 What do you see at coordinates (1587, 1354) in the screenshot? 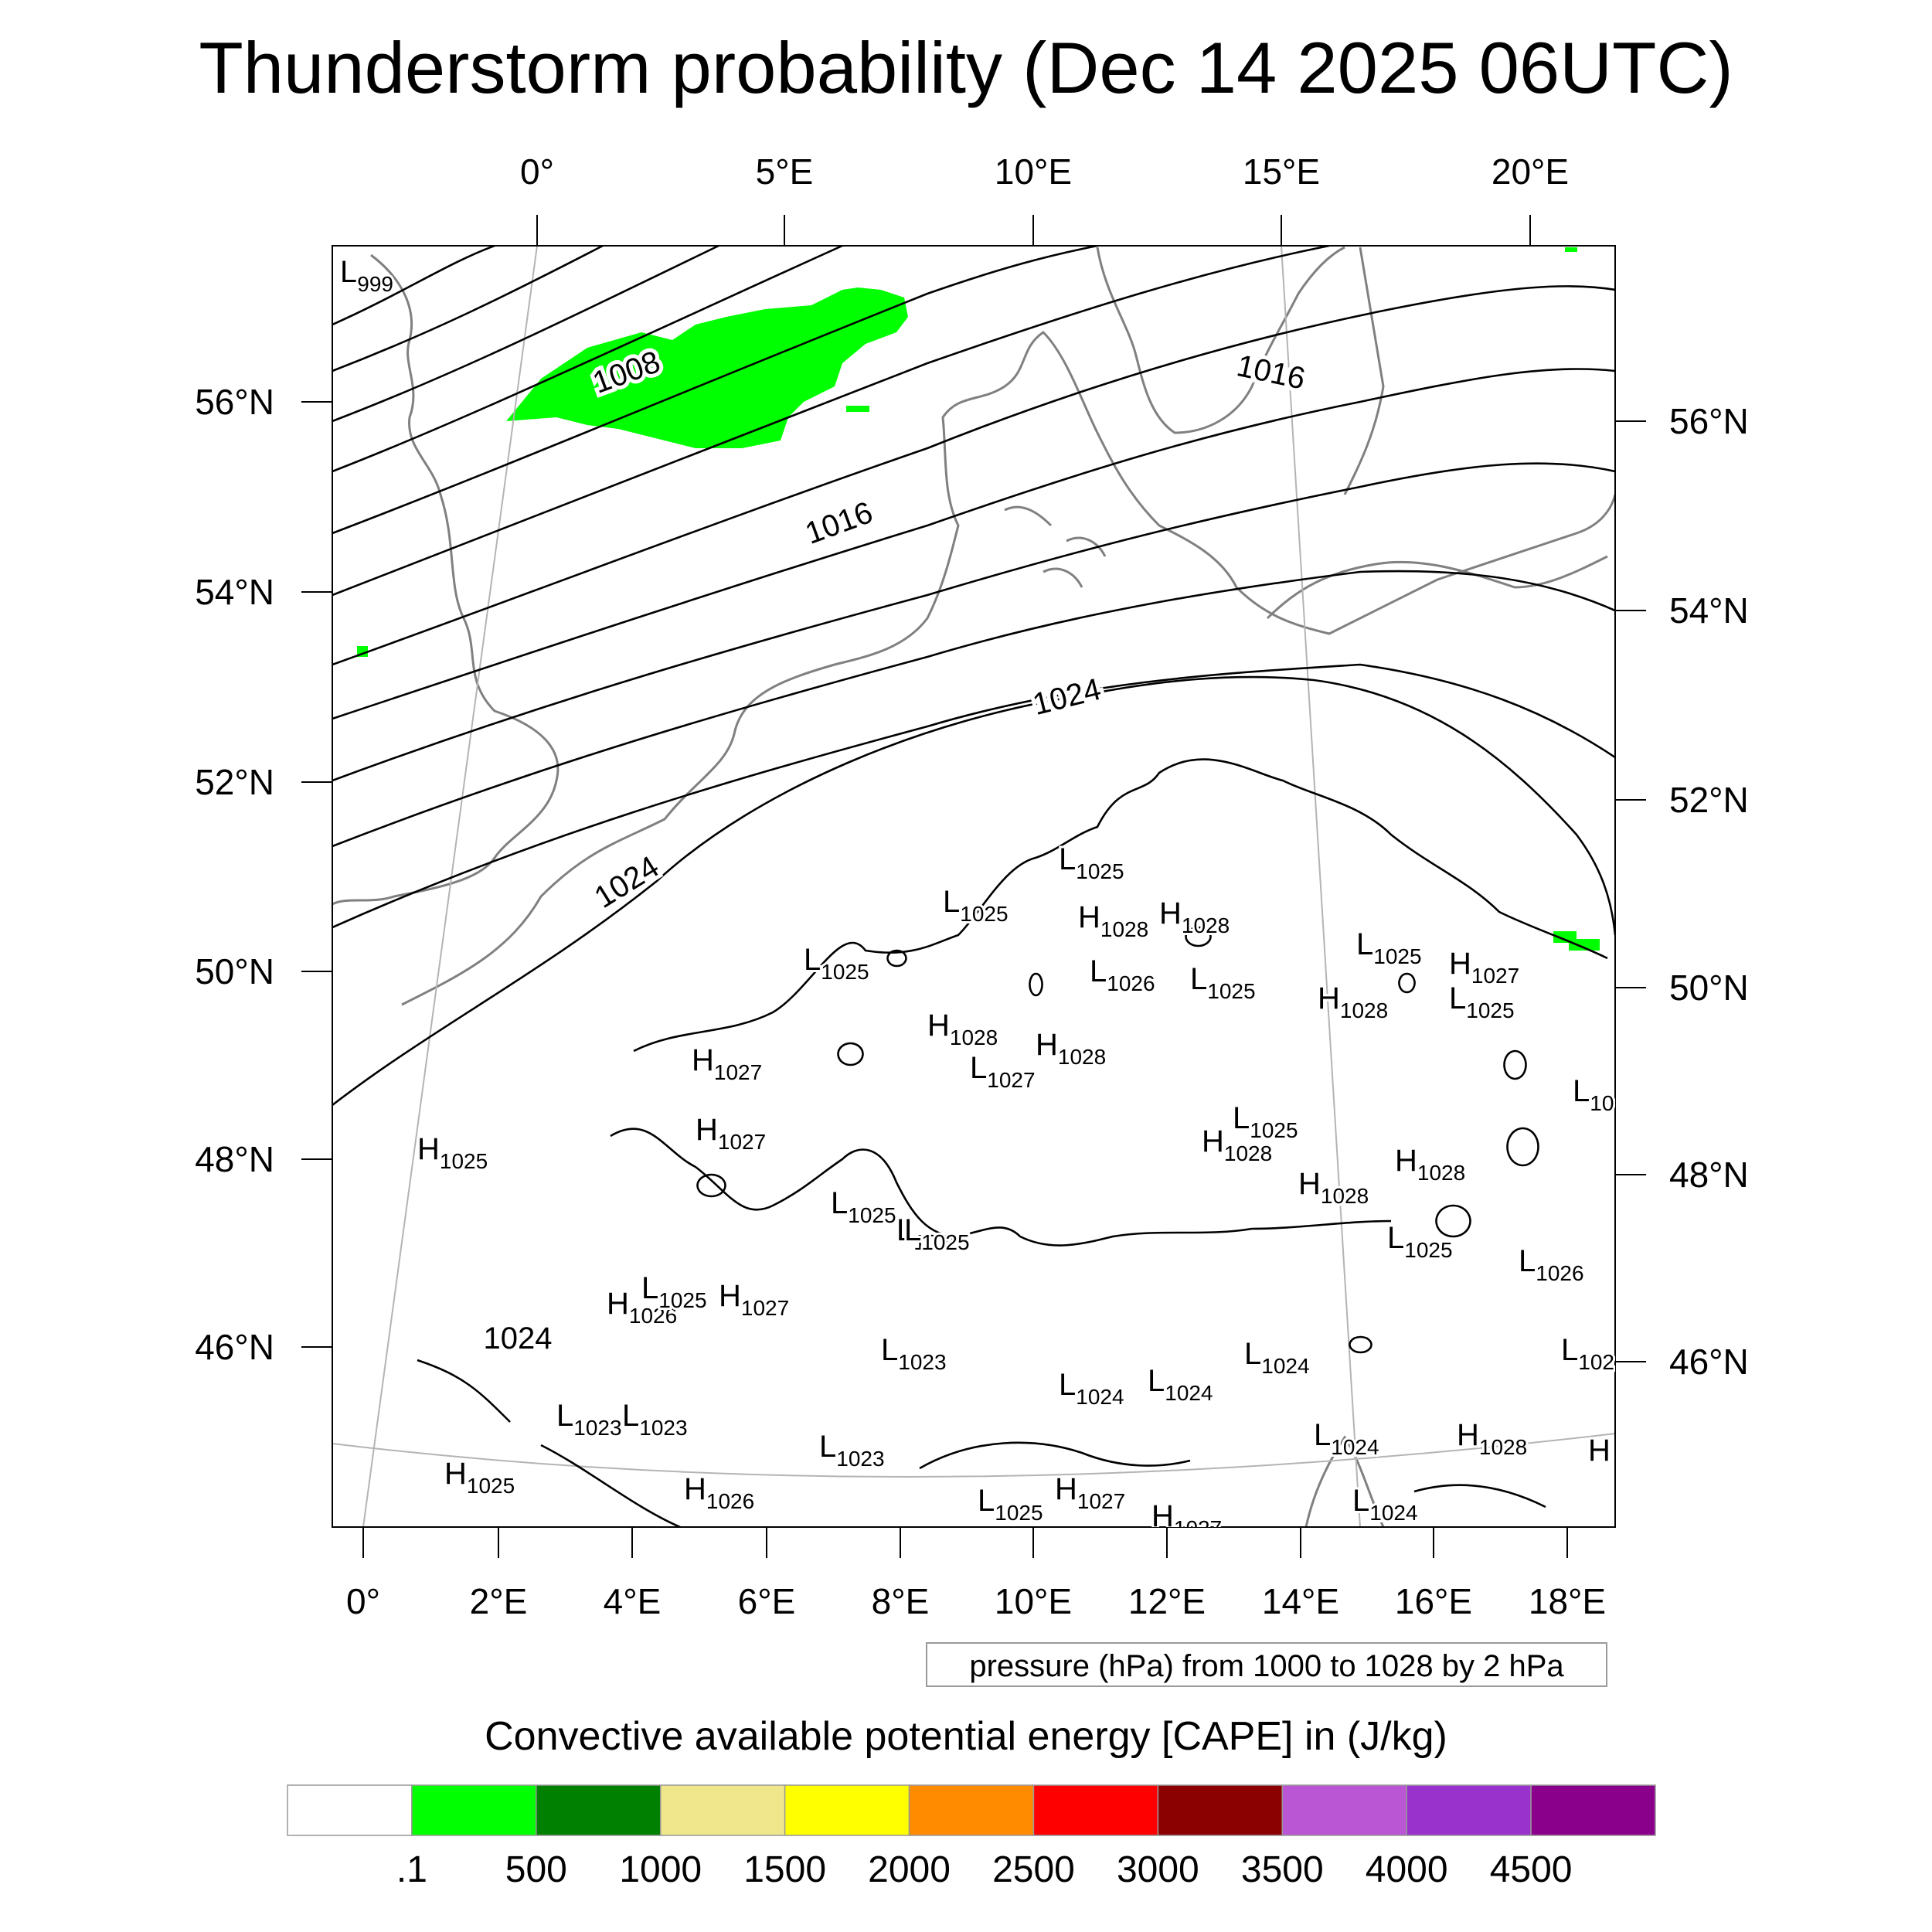
I see `low-pressure-center: L102` at bounding box center [1587, 1354].